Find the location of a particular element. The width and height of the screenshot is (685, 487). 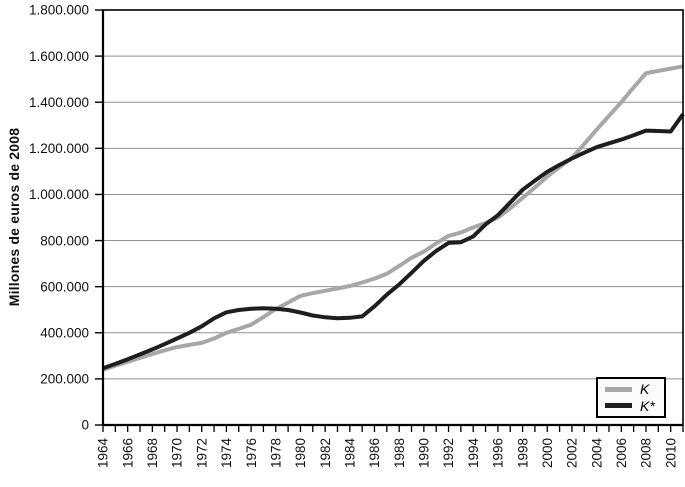

x-tick-label: 1986 is located at coordinates (374, 453).